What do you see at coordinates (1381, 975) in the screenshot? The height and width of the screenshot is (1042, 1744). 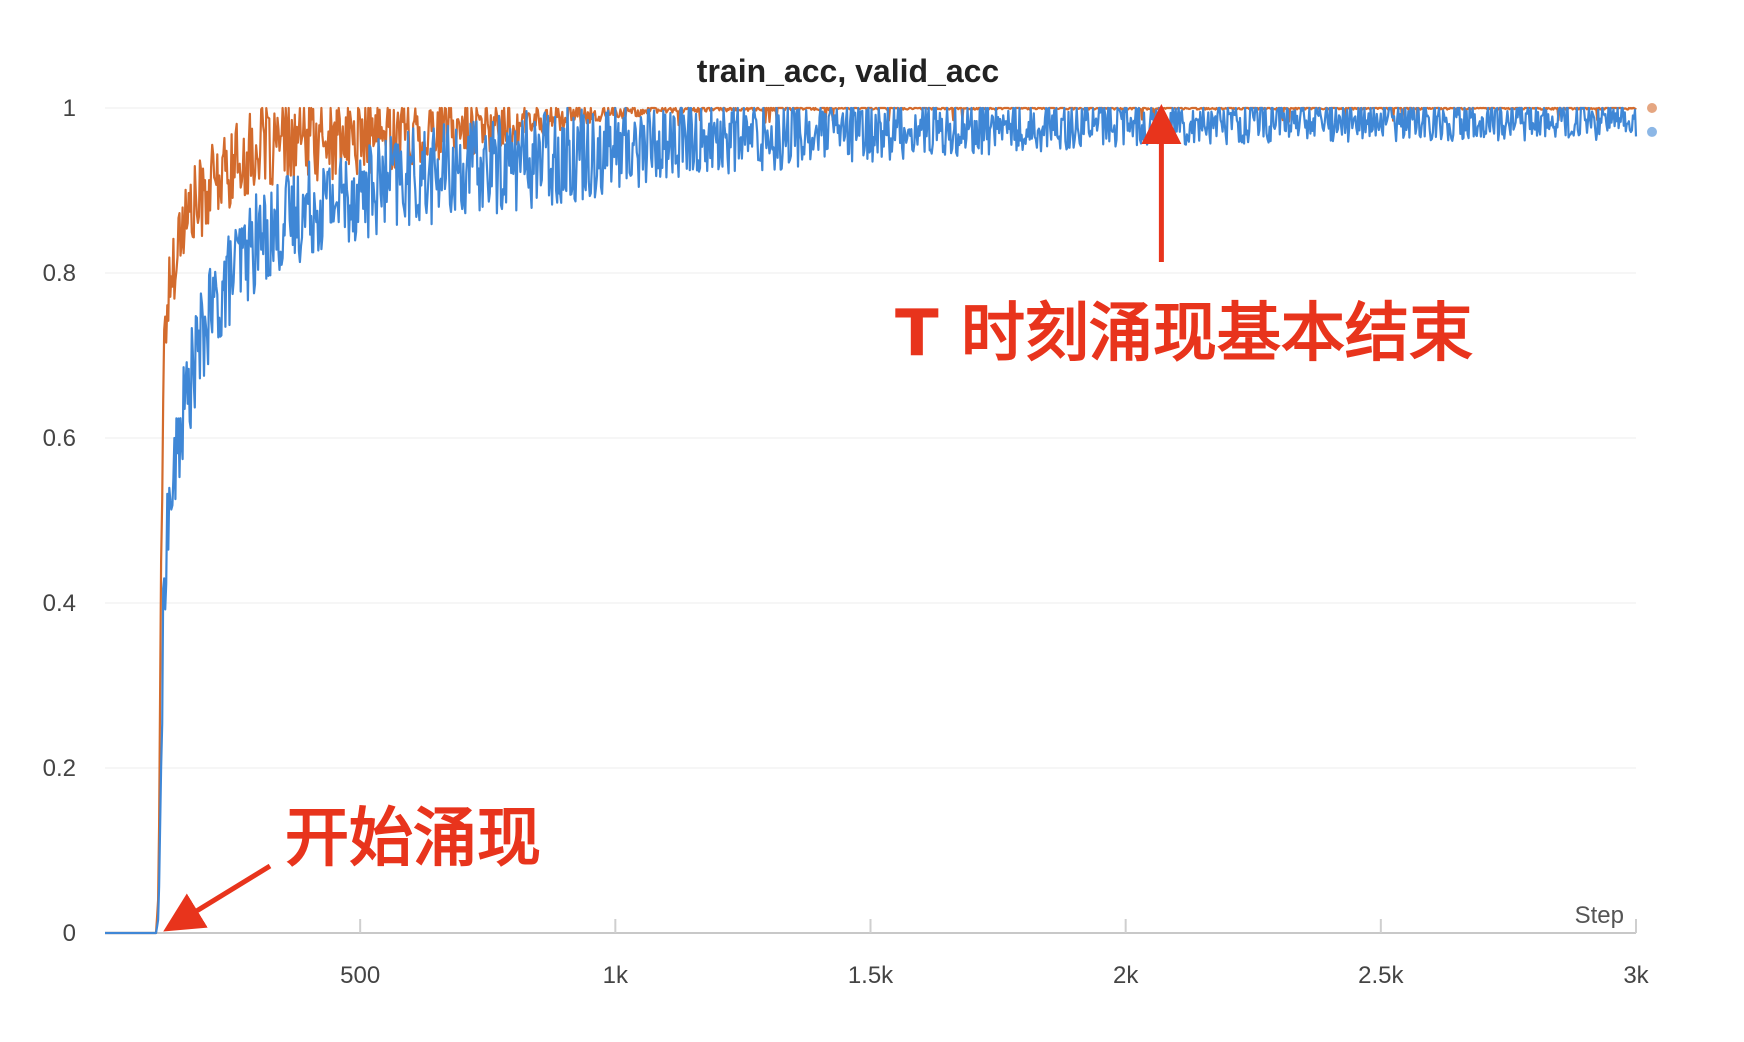 I see `x-tick-label: 2.5k` at bounding box center [1381, 975].